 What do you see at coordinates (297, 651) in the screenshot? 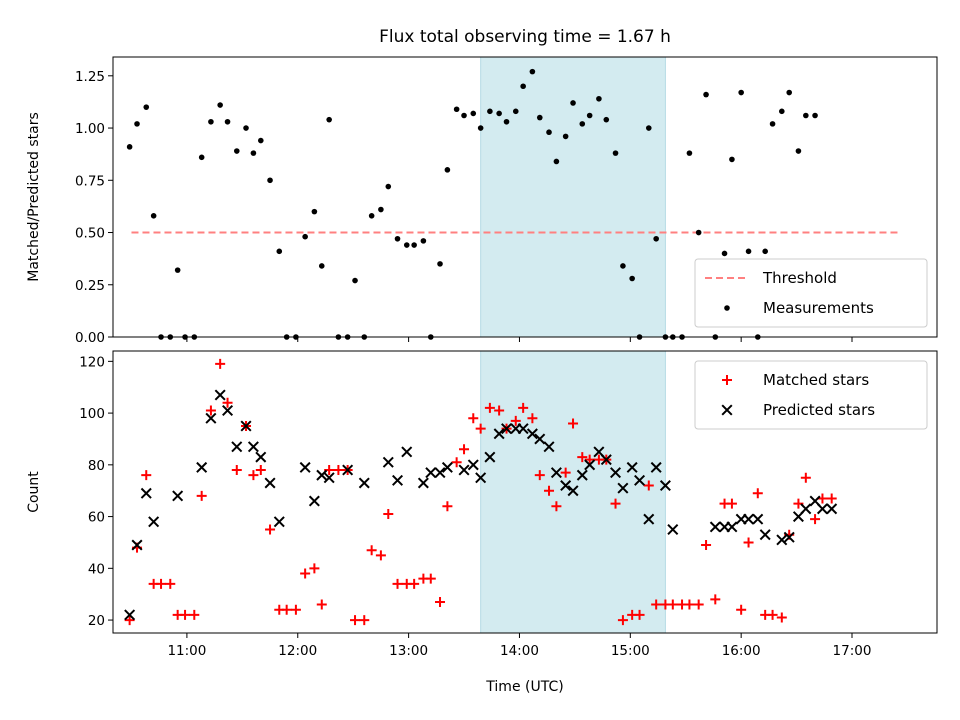
I see `x-tick-label: 12:00` at bounding box center [297, 651].